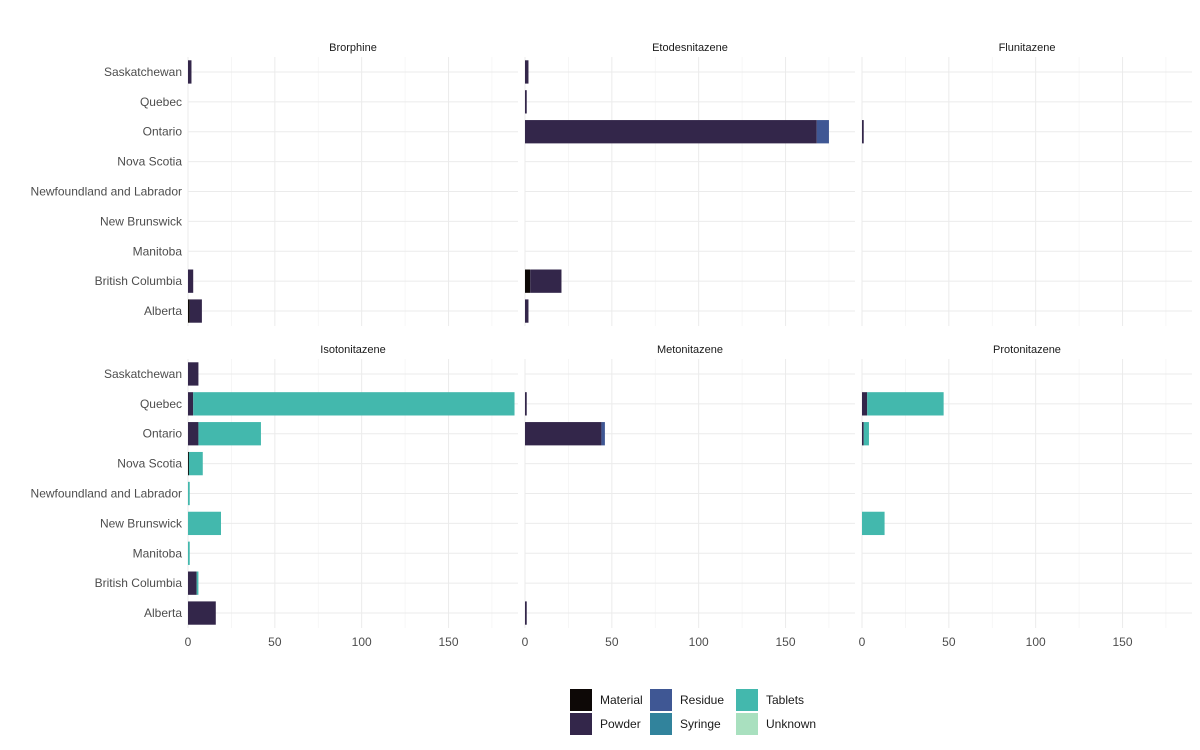 This screenshot has height=750, width=1200. What do you see at coordinates (1026, 184) in the screenshot?
I see `panel-flunitazene: Flunitazene` at bounding box center [1026, 184].